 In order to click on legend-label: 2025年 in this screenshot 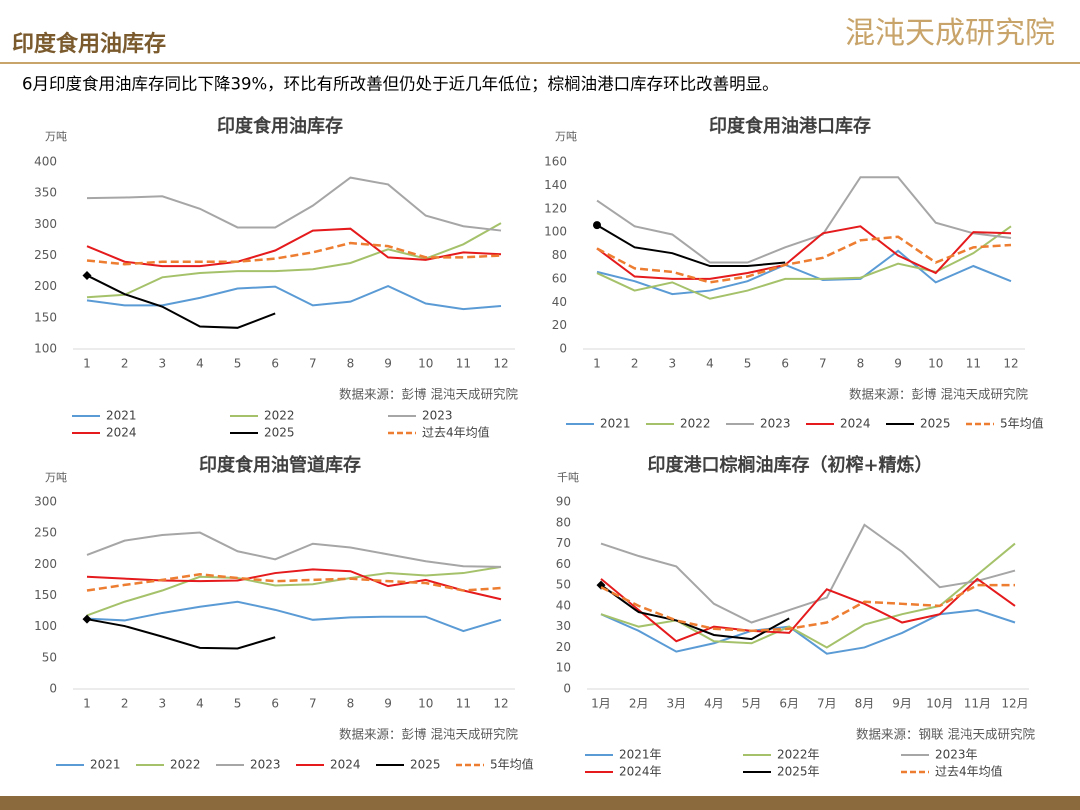, I will do `click(798, 772)`.